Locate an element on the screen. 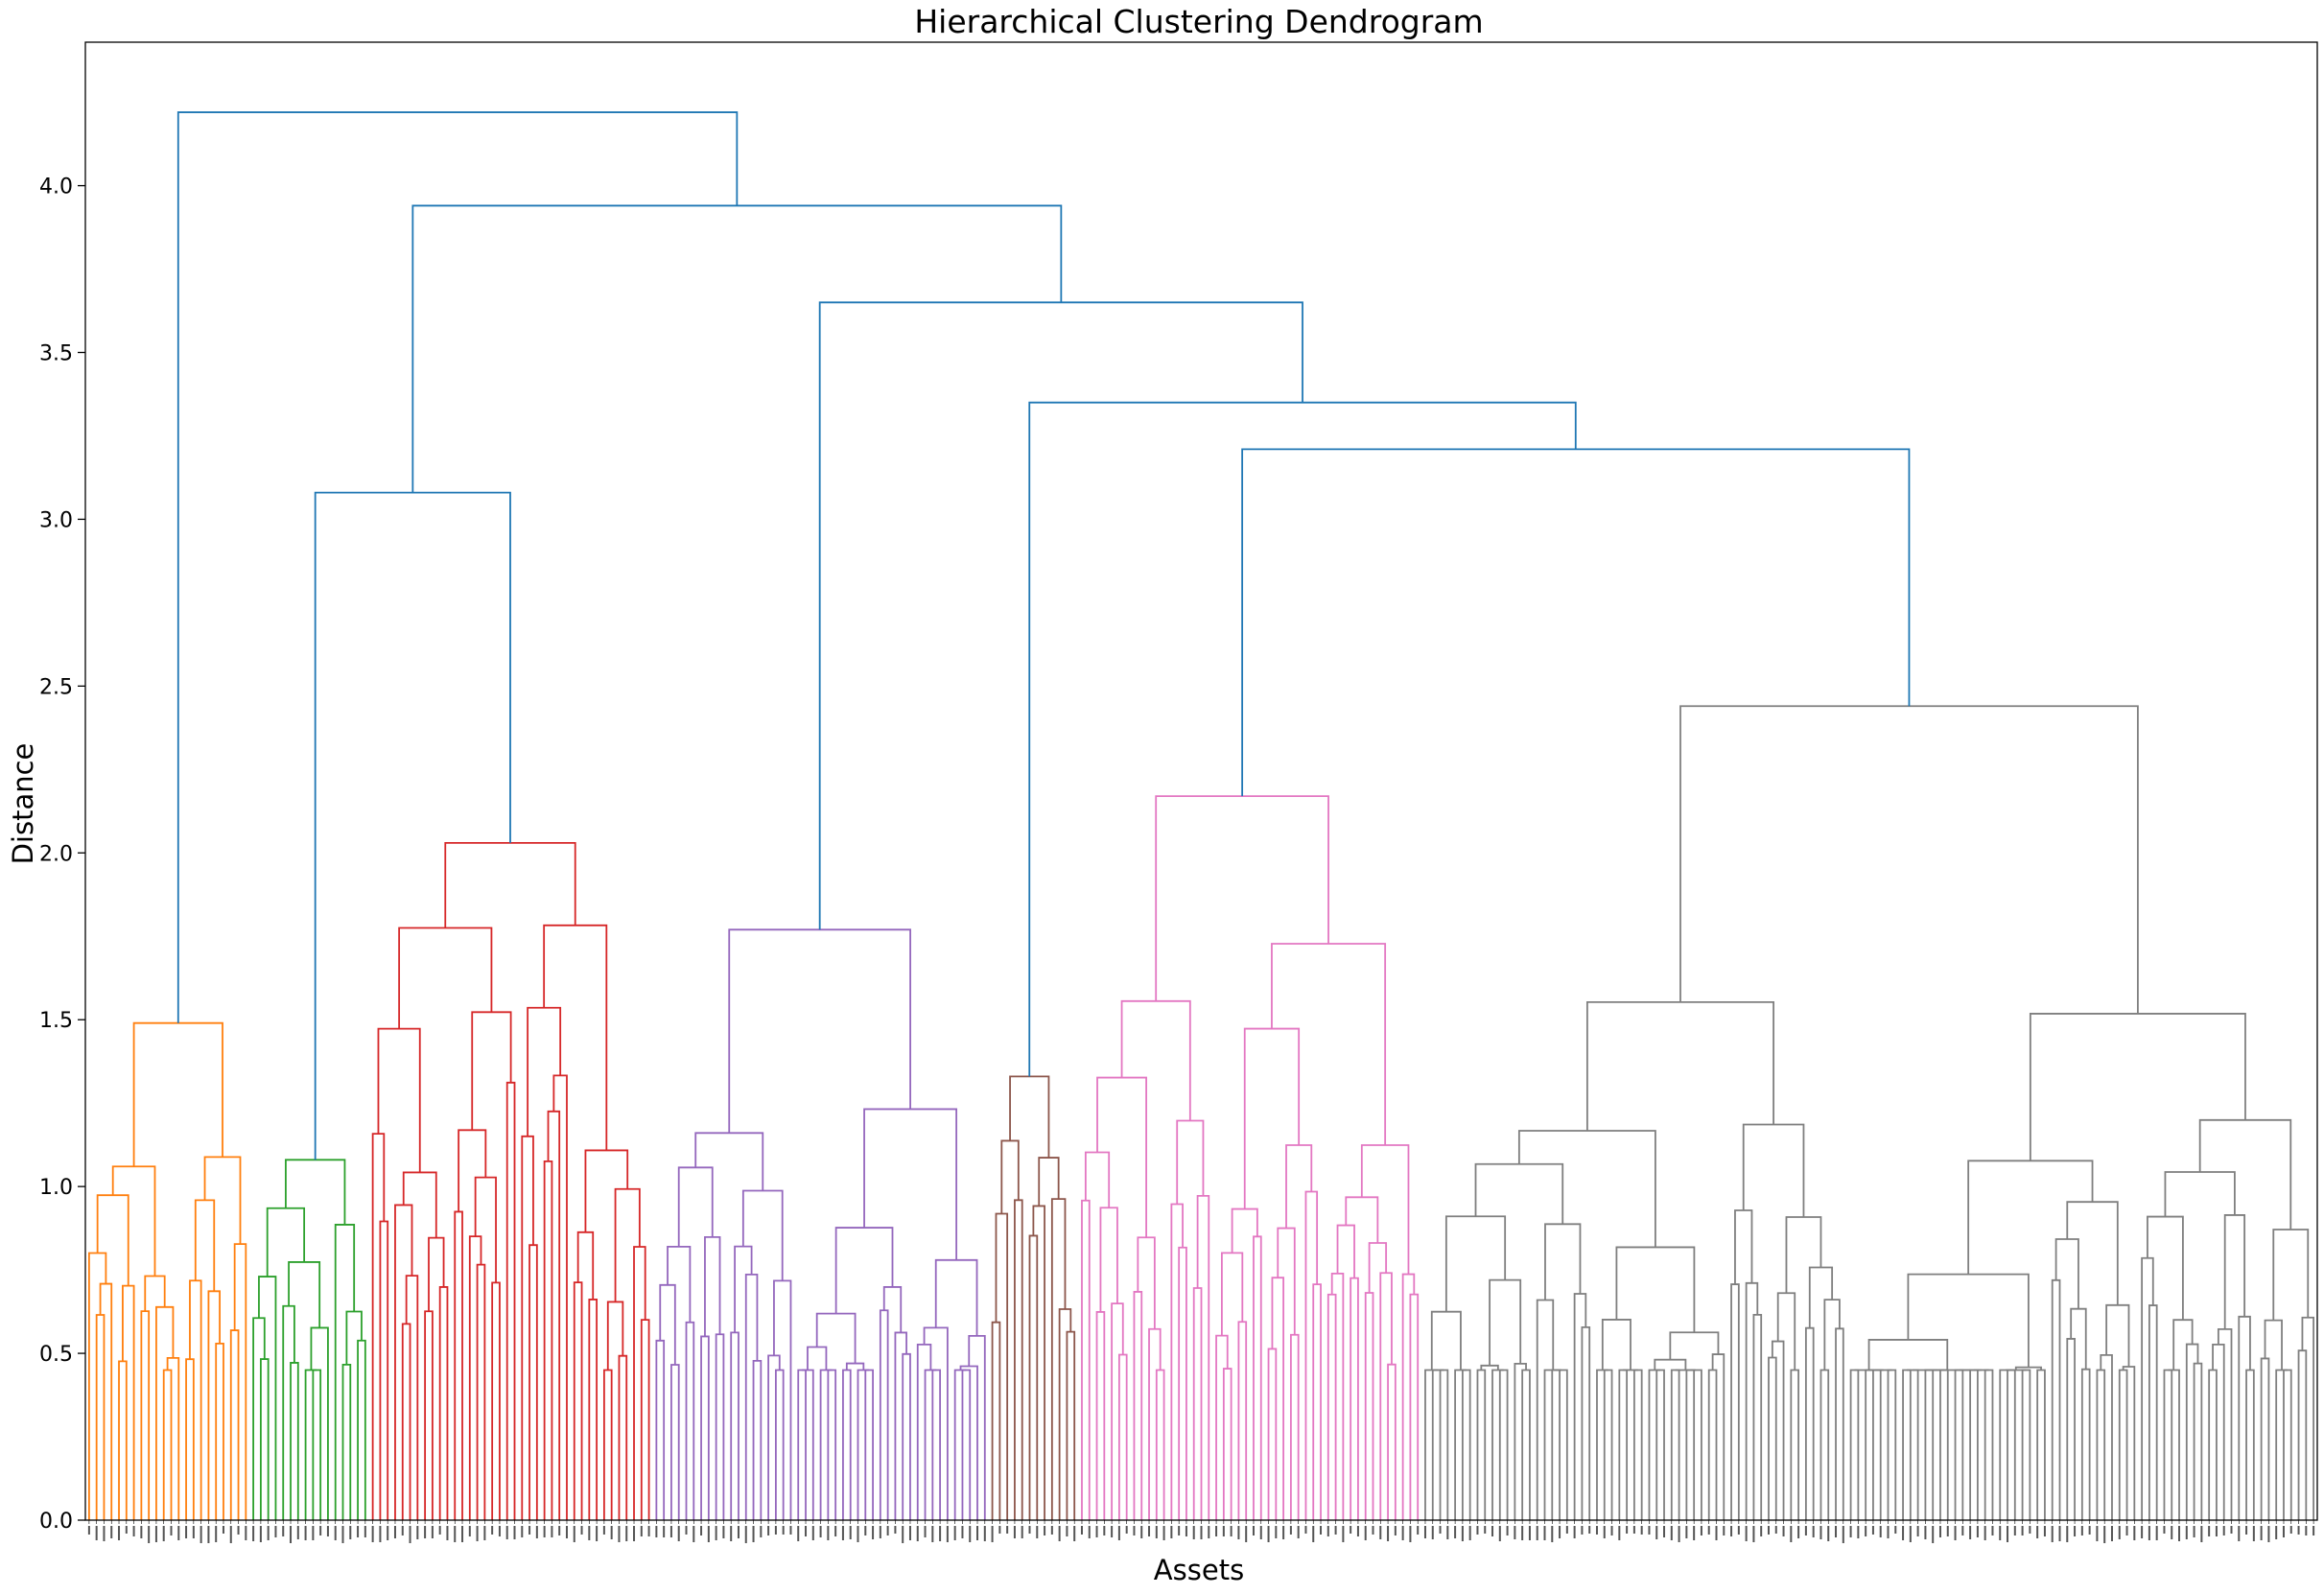 This screenshot has height=1594, width=2324. leaf-labels is located at coordinates (1201, 1532).